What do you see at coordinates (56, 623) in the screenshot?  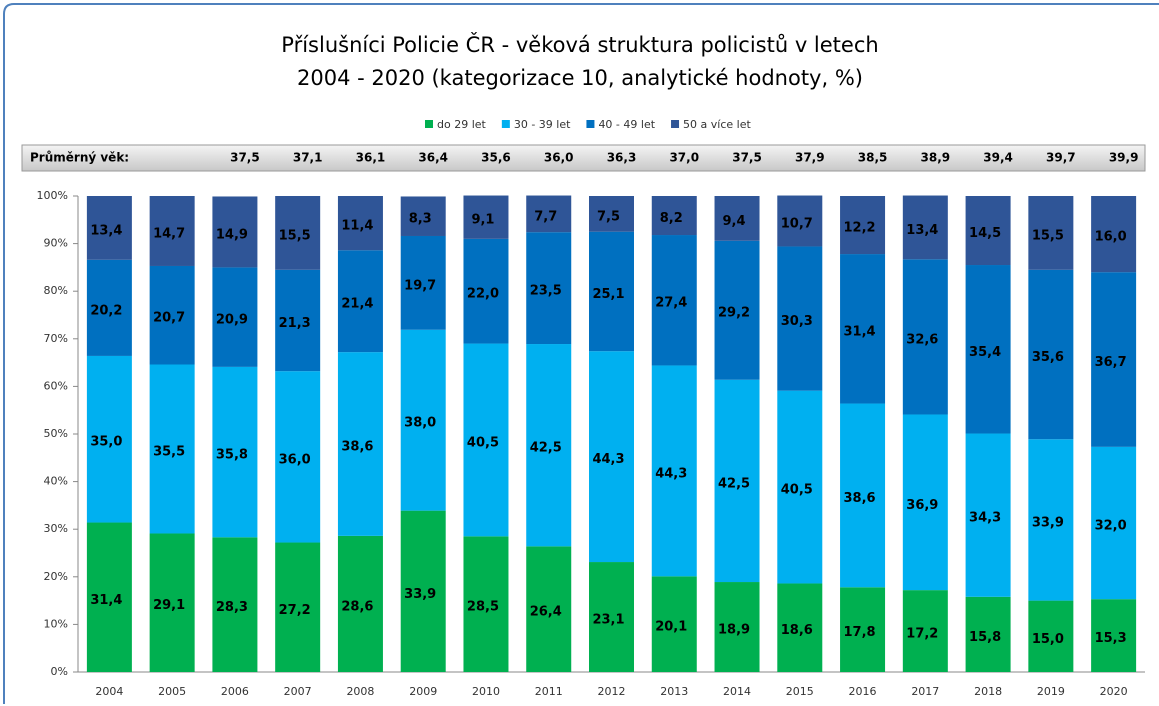 I see `y-tick-label: 10%` at bounding box center [56, 623].